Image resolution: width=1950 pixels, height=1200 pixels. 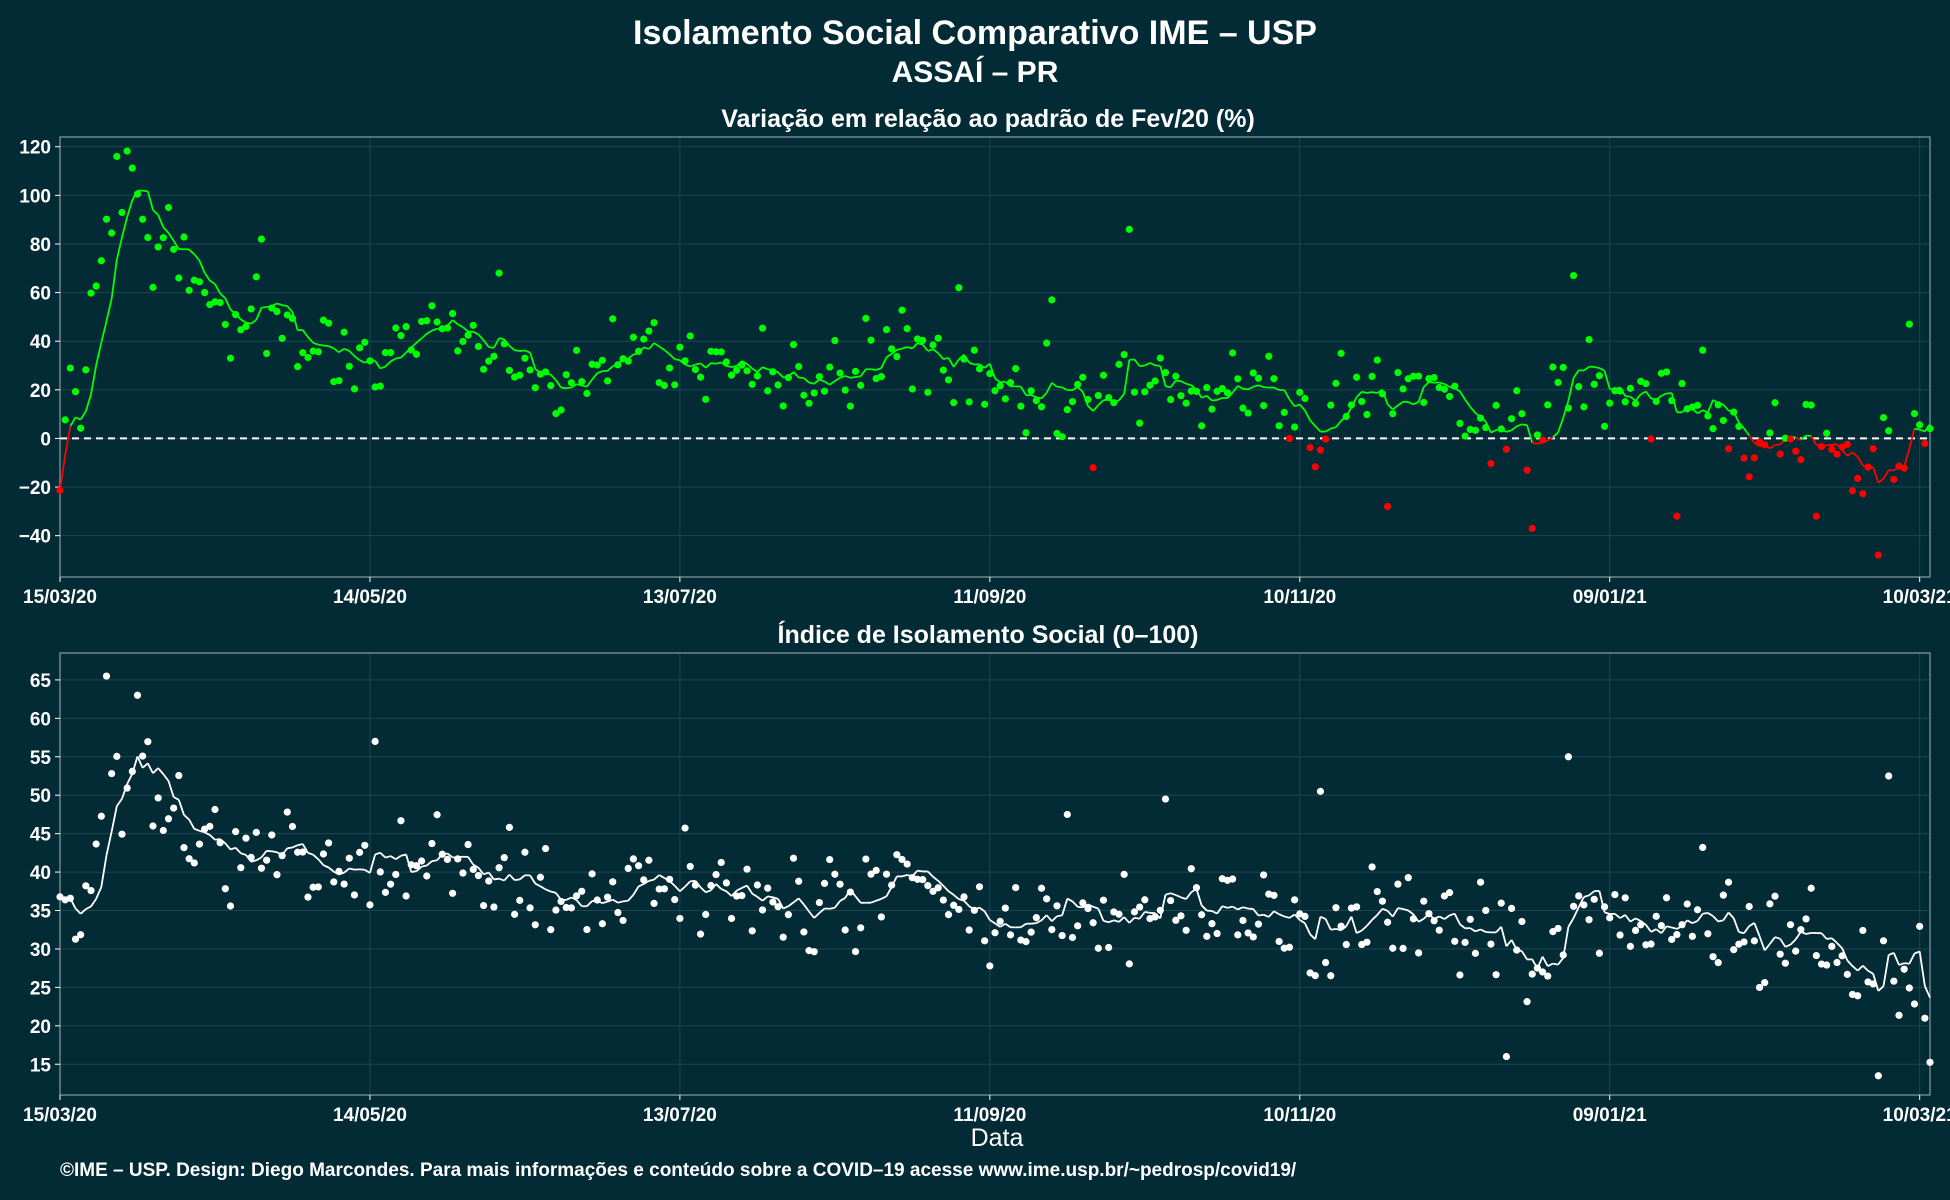 I want to click on y-tick-label: 30, so click(x=40, y=950).